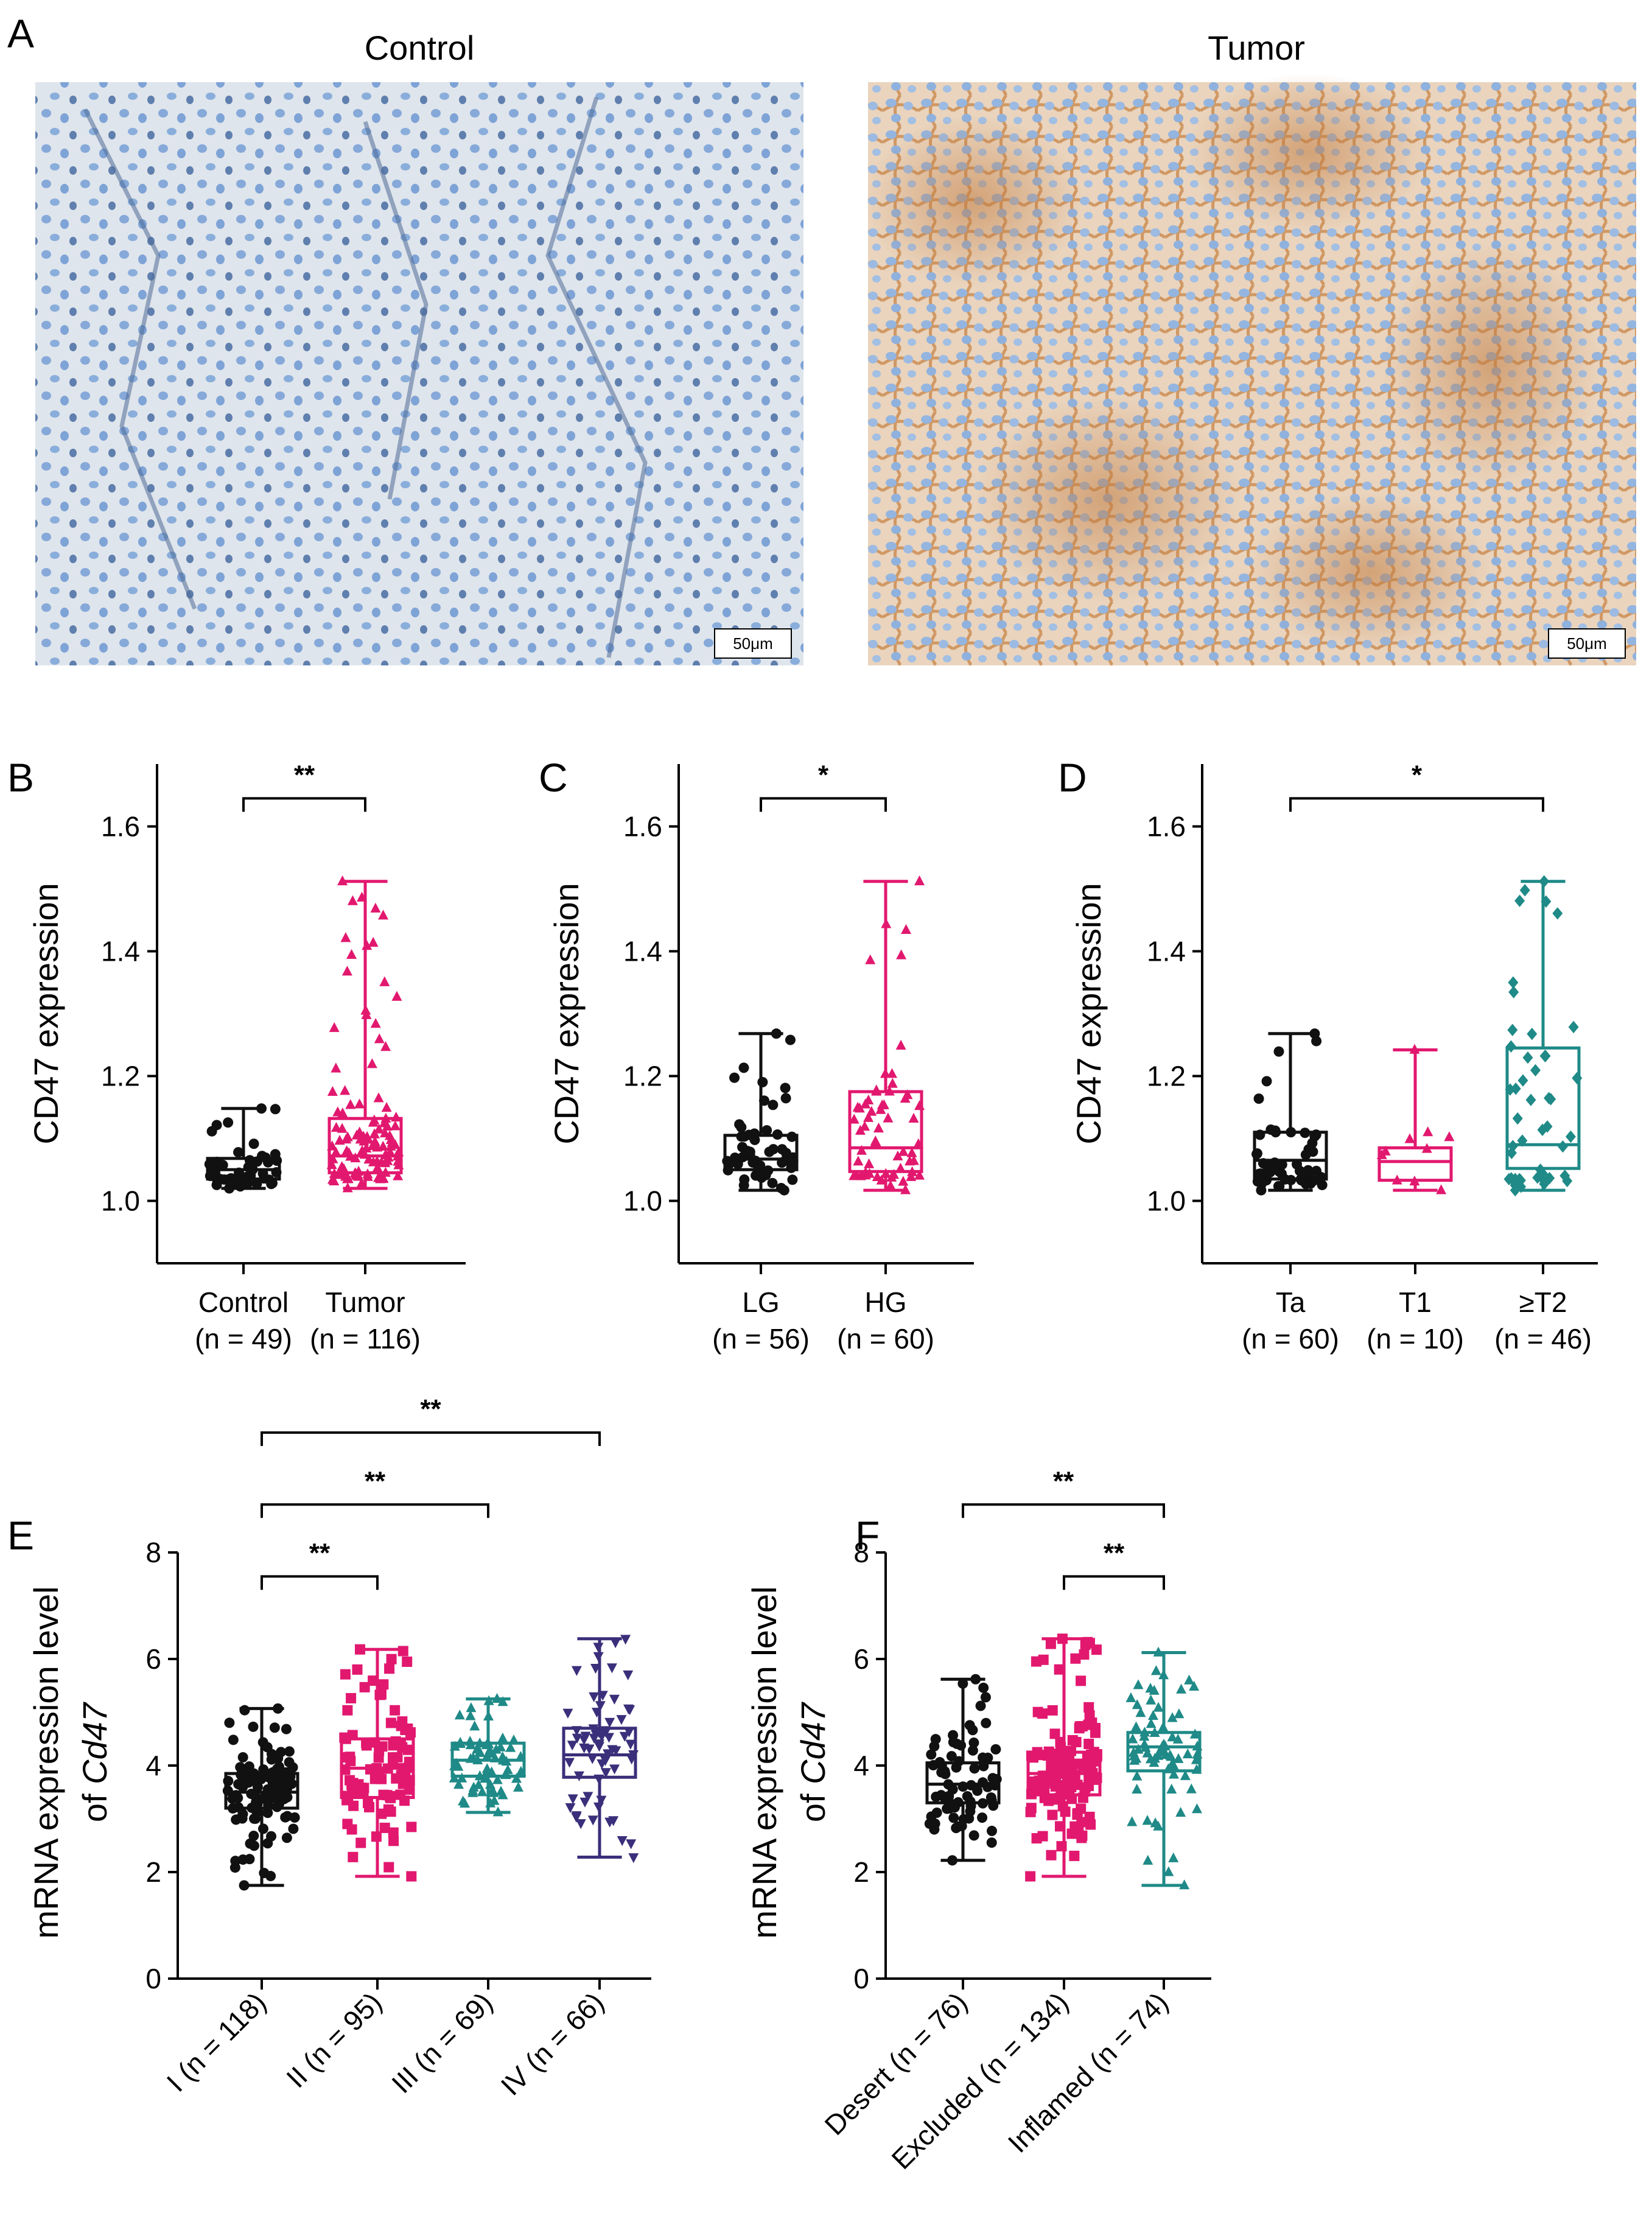 The image size is (1652, 2213). I want to click on panel-label-b: B, so click(21, 777).